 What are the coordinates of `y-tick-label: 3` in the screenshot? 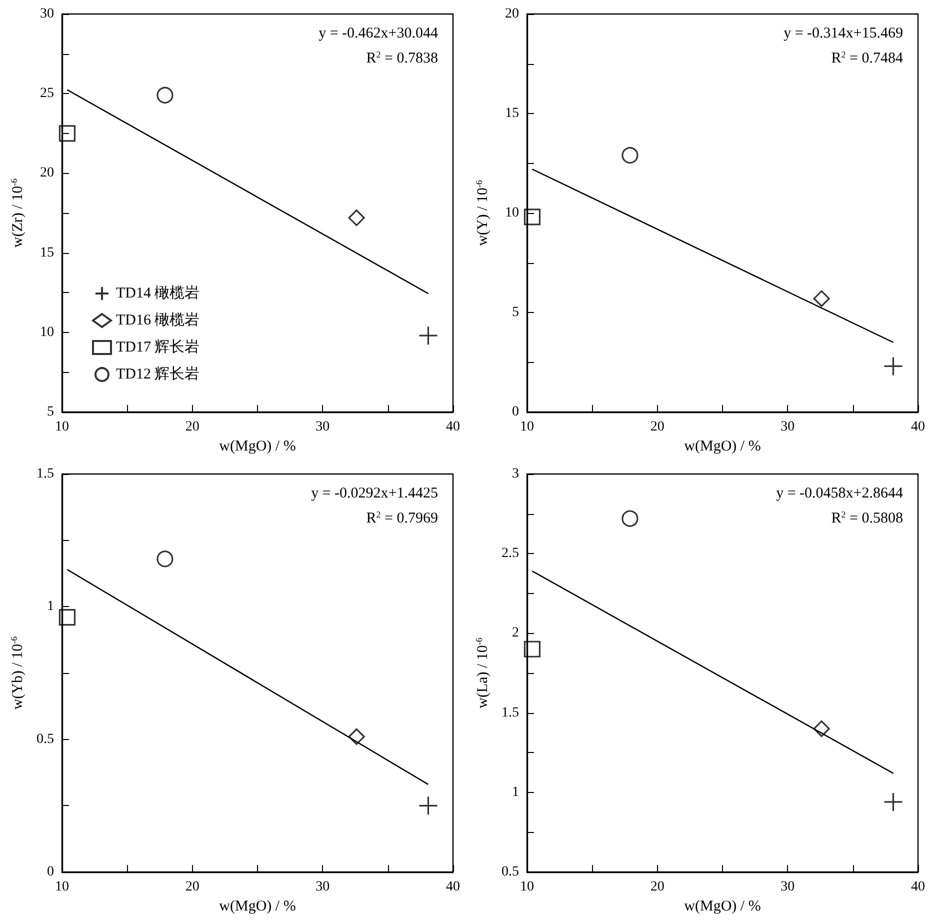 It's located at (515, 474).